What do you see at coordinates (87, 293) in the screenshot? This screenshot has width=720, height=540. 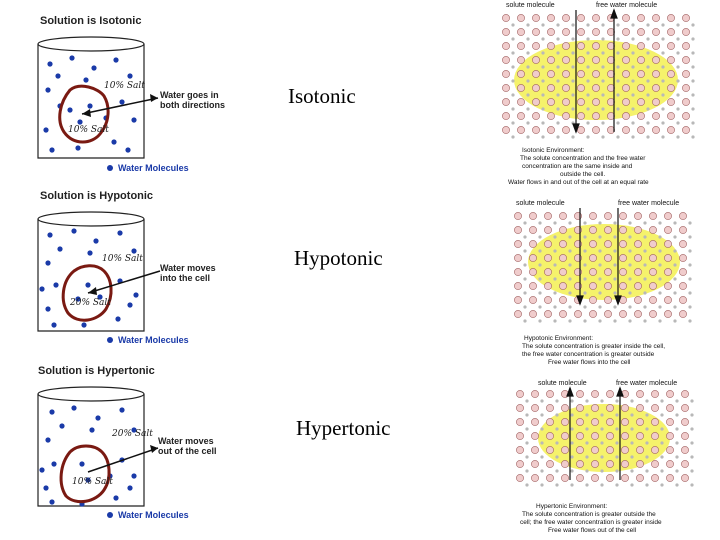 I see `cell-outline` at bounding box center [87, 293].